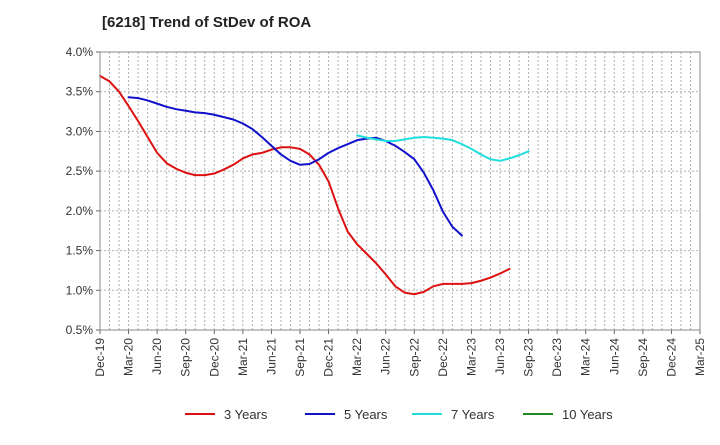 The height and width of the screenshot is (445, 720). Describe the element at coordinates (357, 357) in the screenshot. I see `x-tick-label: Mar-22` at that location.